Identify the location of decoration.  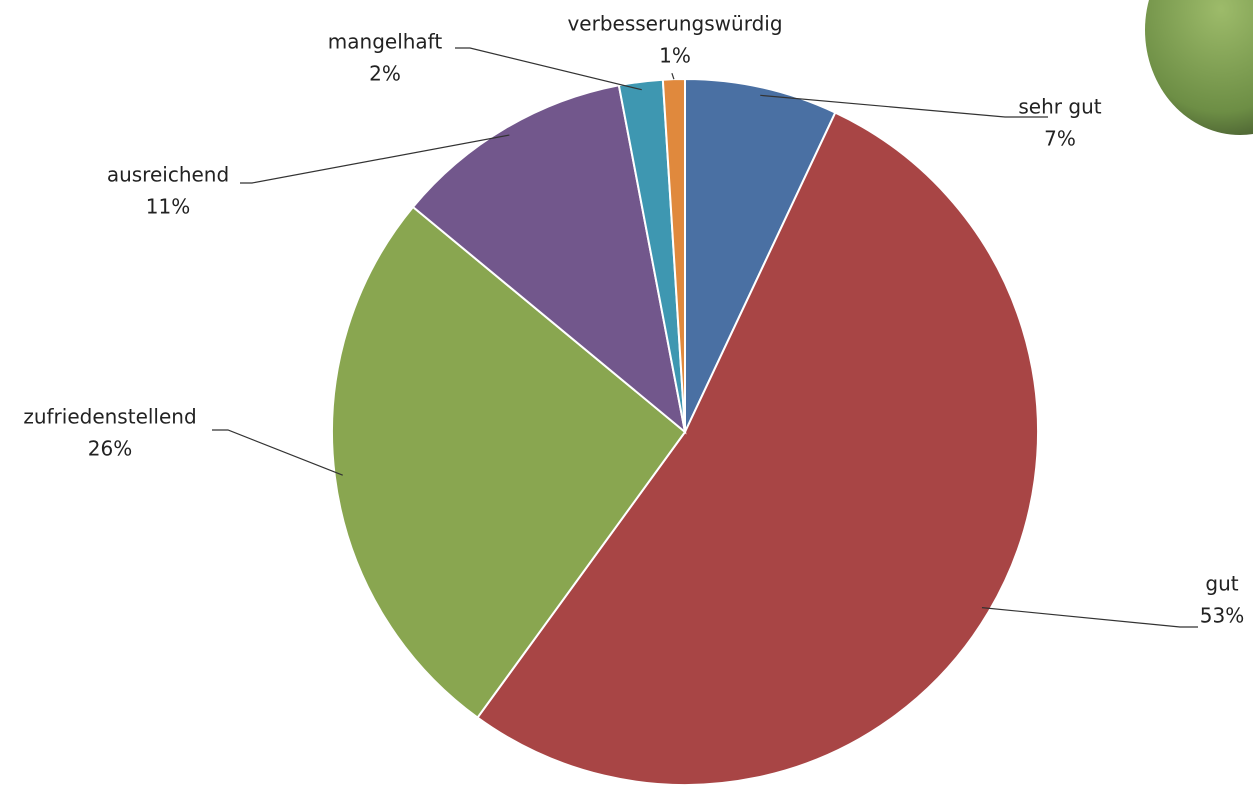
(1199, 67).